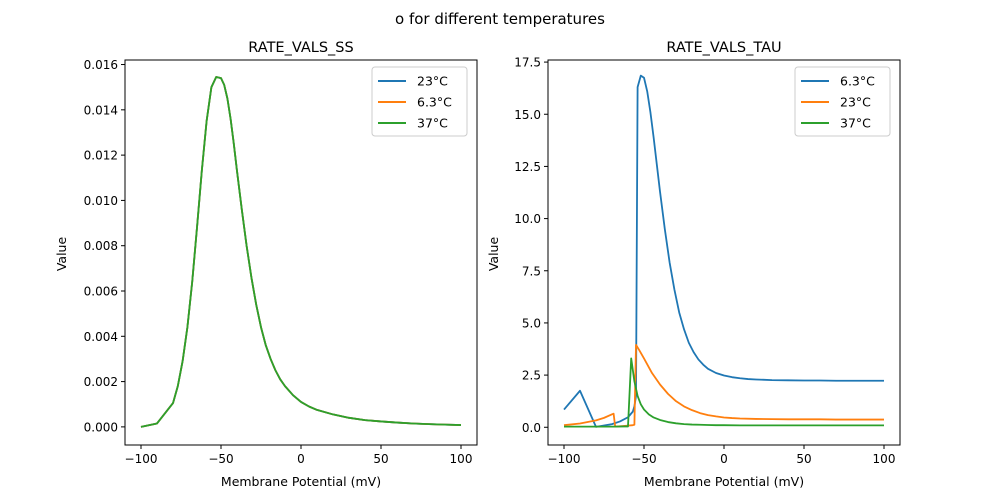  I want to click on subplot-title: RATE_VALS_SS, so click(300, 48).